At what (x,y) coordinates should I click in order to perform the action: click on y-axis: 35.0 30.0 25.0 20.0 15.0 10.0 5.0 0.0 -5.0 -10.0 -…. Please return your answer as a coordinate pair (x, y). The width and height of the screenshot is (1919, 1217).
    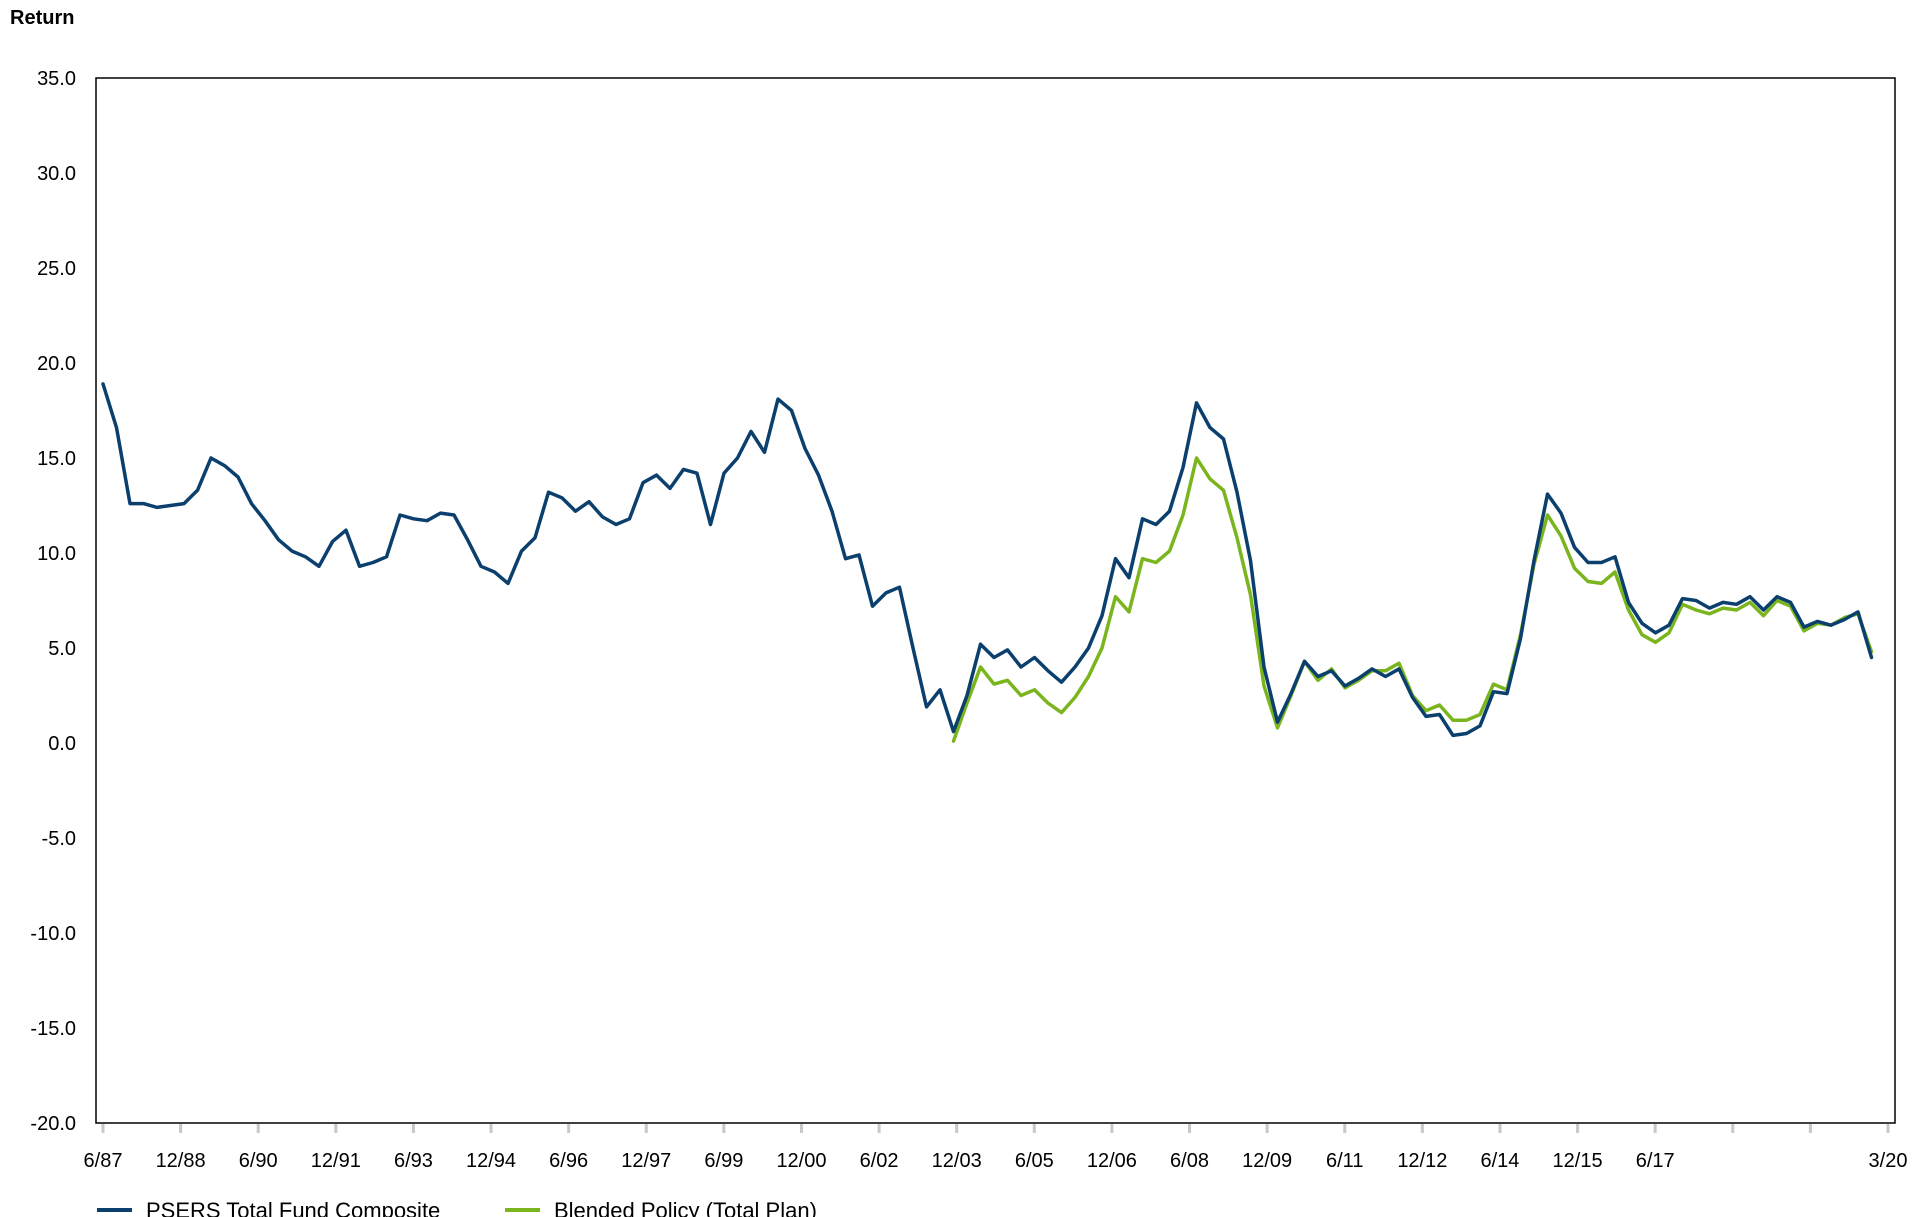
    Looking at the image, I should click on (53, 601).